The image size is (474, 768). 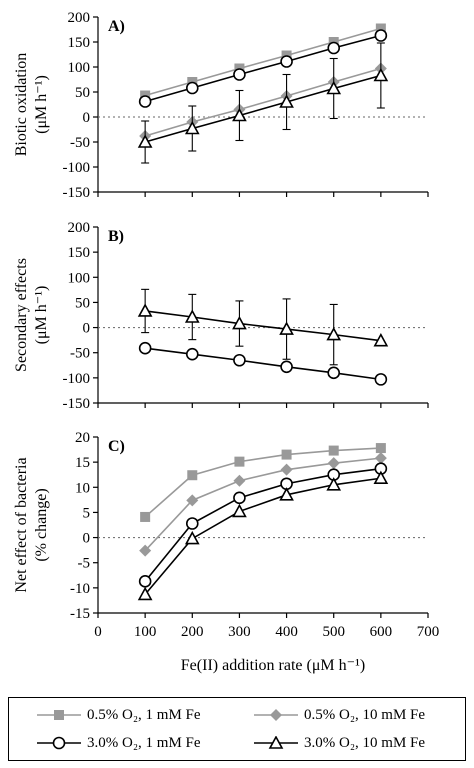 I want to click on y-tick-label: 20, so click(x=82, y=438).